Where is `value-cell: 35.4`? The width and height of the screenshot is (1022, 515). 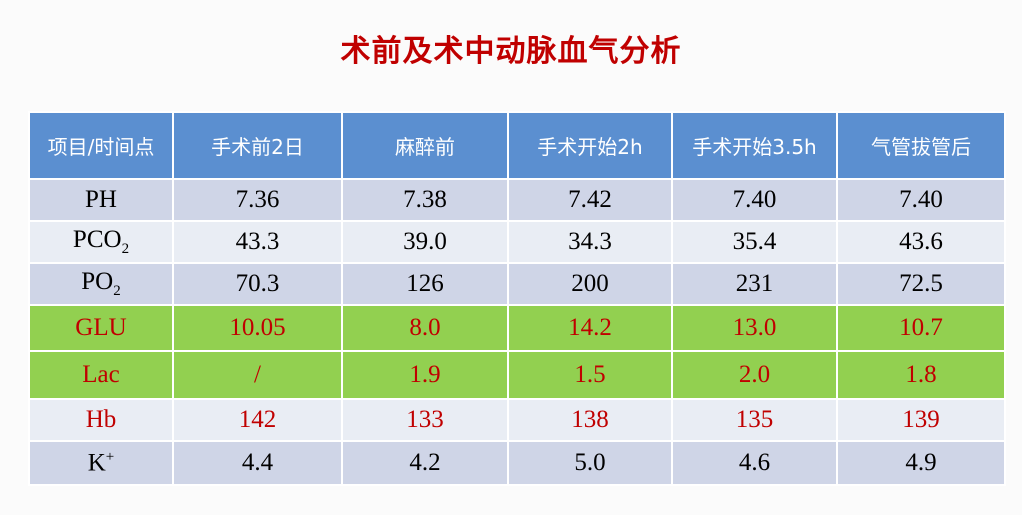 value-cell: 35.4 is located at coordinates (754, 242).